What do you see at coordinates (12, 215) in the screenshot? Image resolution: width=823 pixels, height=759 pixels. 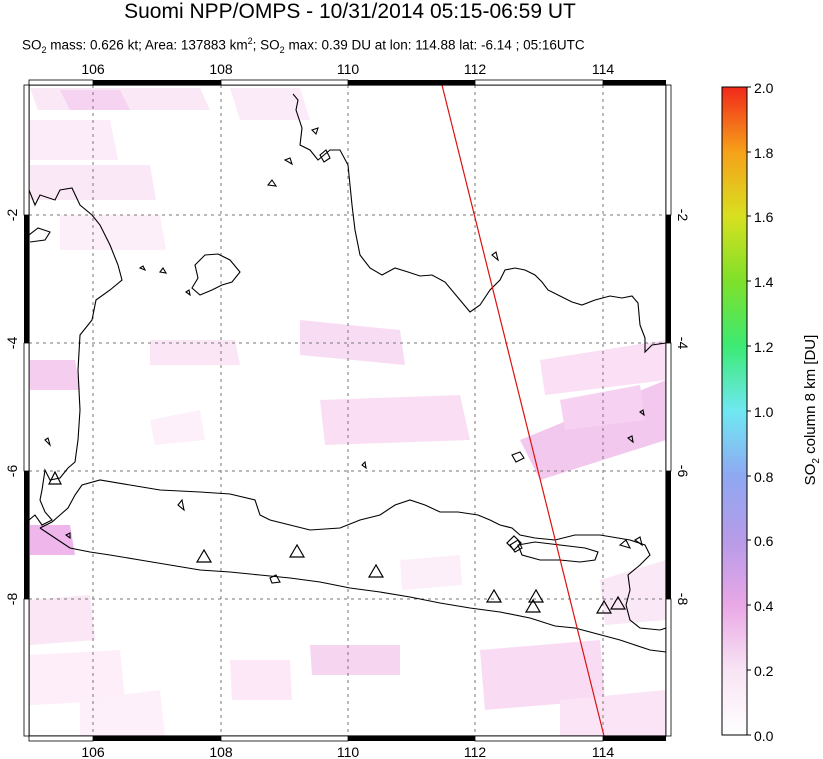 I see `lat-tick-label-left: -2` at bounding box center [12, 215].